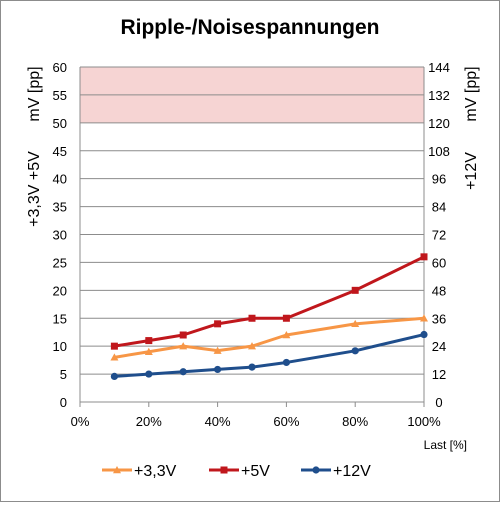  I want to click on y-tick-label-right: 108, so click(439, 151).